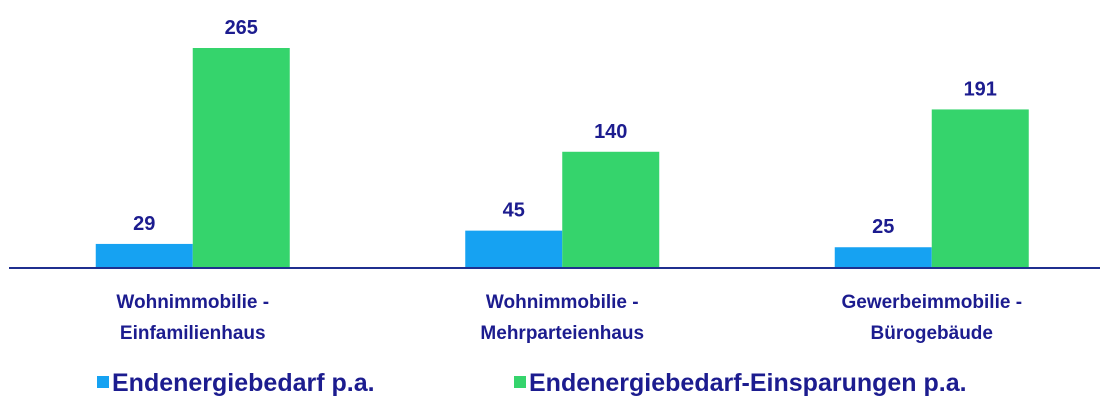 This screenshot has height=413, width=1107. What do you see at coordinates (562, 318) in the screenshot?
I see `x-tick-label: Wohnimmobilie -Mehrparteienhaus` at bounding box center [562, 318].